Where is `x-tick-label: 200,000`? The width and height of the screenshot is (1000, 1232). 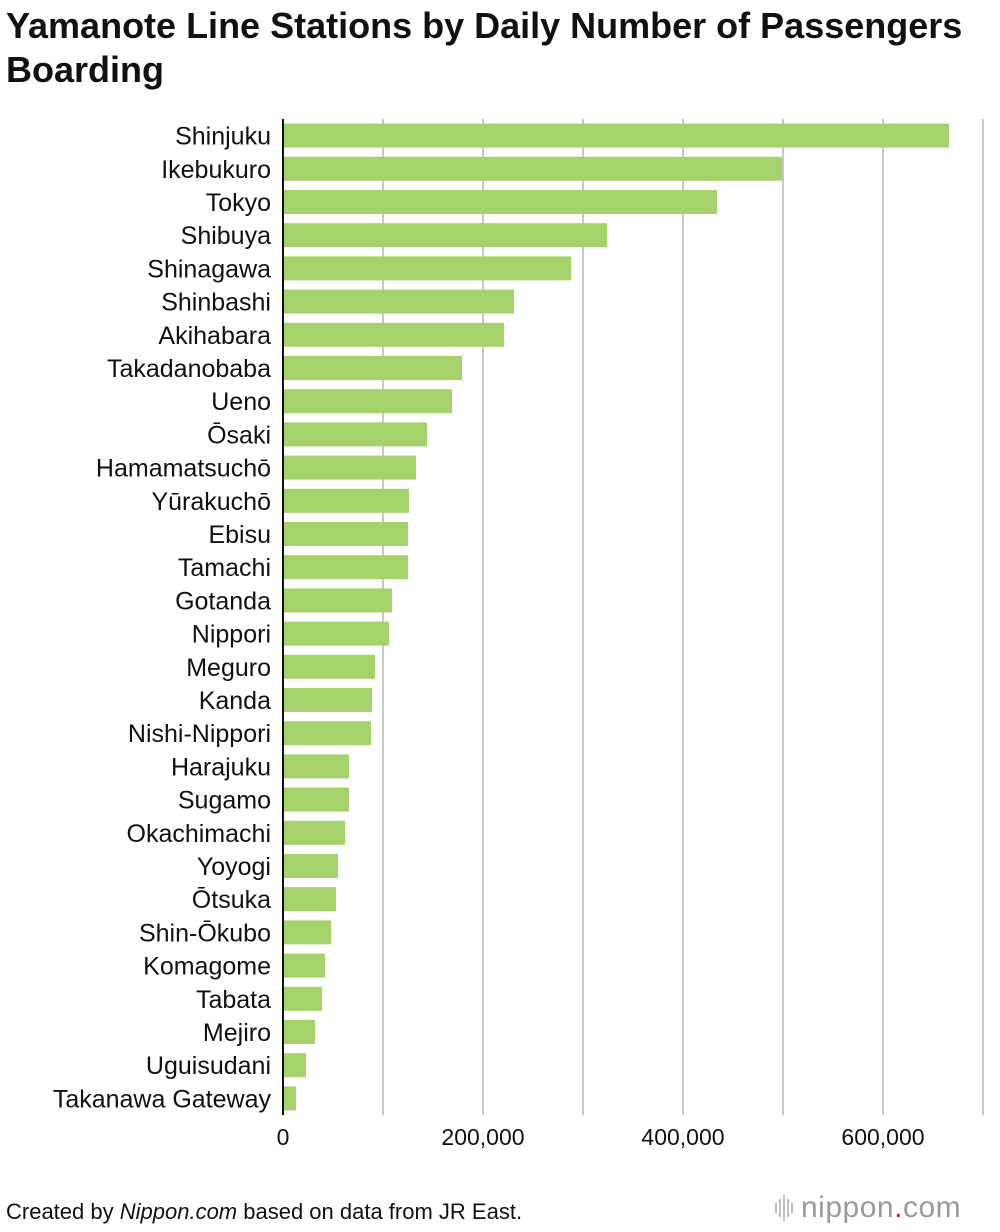
x-tick-label: 200,000 is located at coordinates (482, 1137).